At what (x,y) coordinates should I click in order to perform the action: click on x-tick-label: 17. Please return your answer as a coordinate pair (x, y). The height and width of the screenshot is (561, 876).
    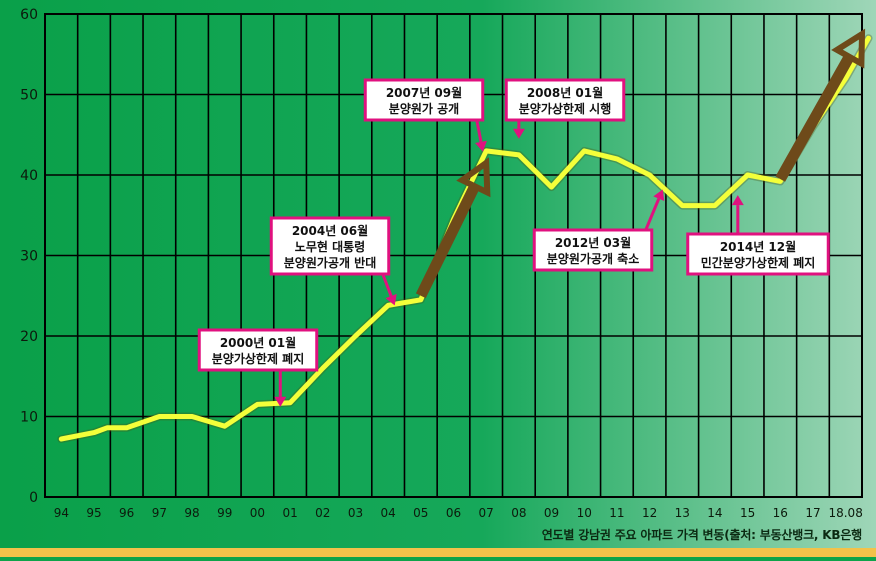
    Looking at the image, I should click on (812, 513).